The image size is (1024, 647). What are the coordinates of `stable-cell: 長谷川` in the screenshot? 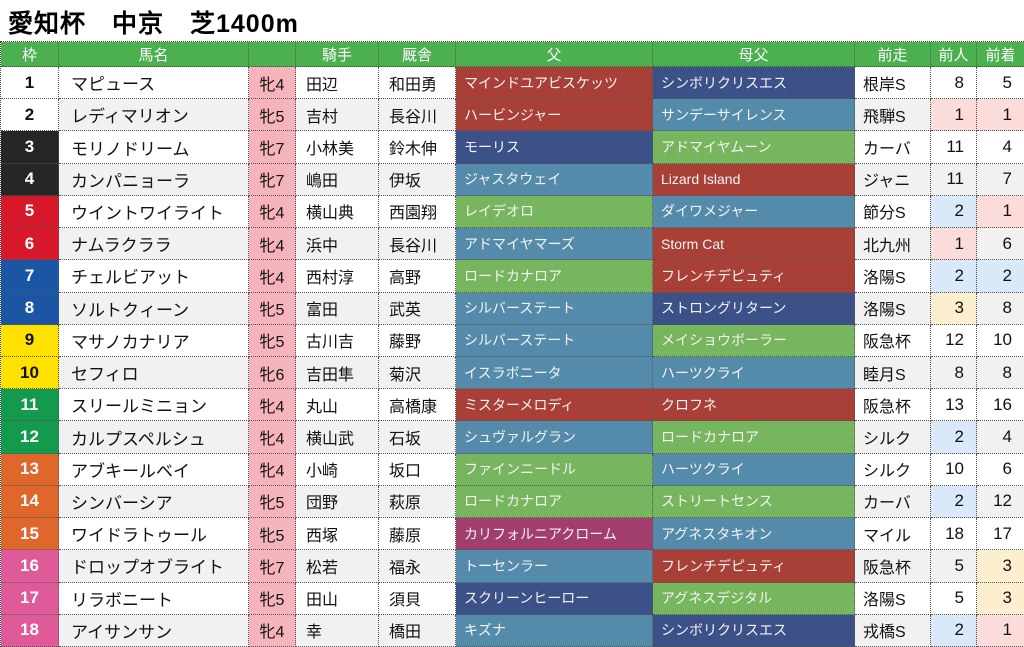 It's located at (417, 244).